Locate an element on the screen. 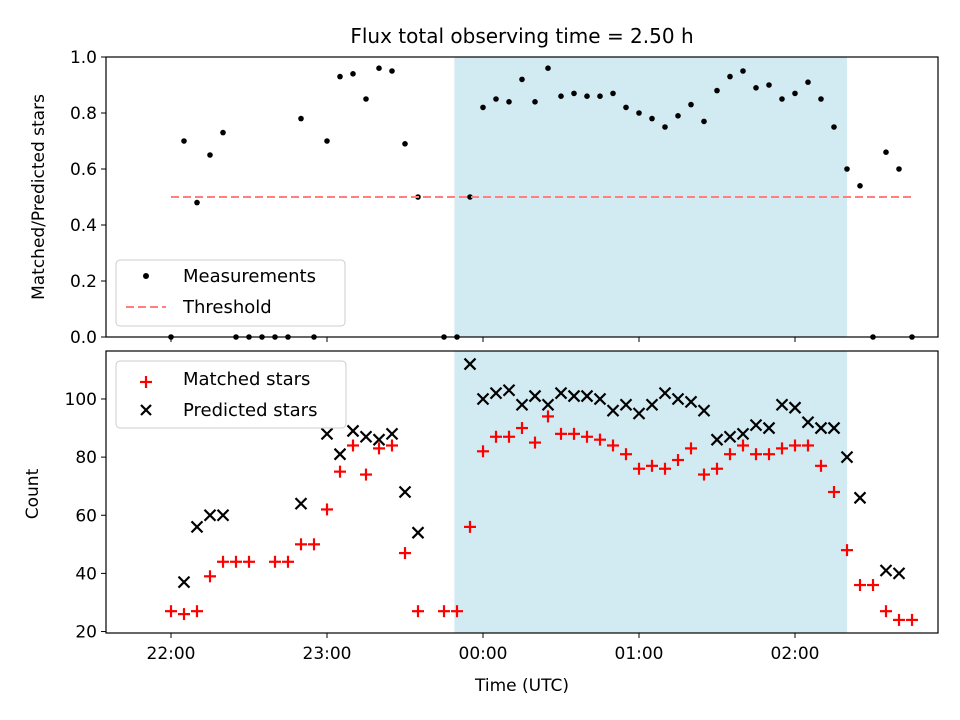 The image size is (960, 720). count-y-tick-label: 60 is located at coordinates (86, 516).